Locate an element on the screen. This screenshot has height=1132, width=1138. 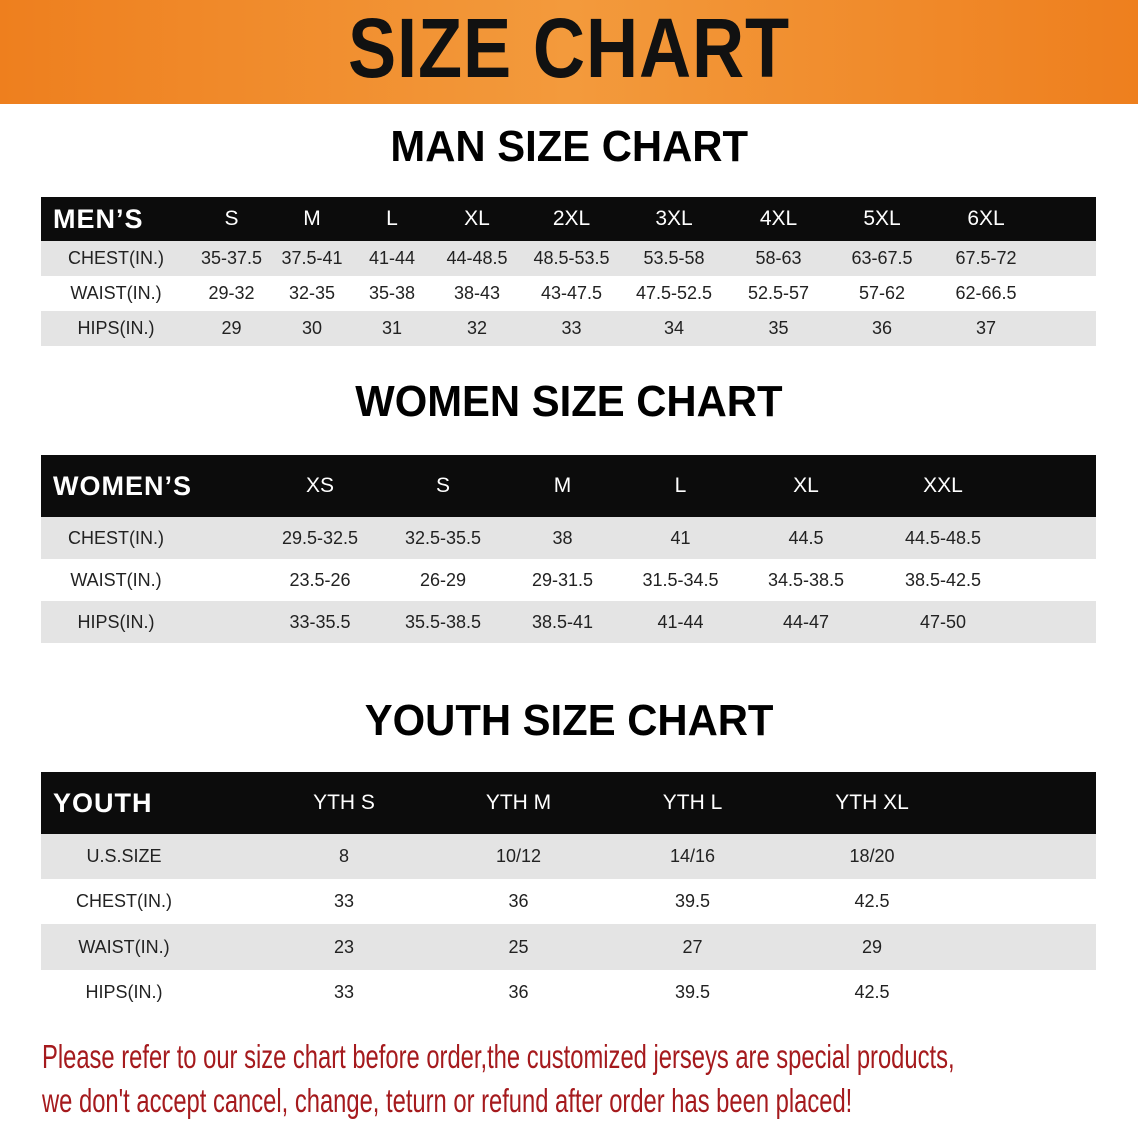
table-cell: 44.5-48.5 is located at coordinates (943, 537).